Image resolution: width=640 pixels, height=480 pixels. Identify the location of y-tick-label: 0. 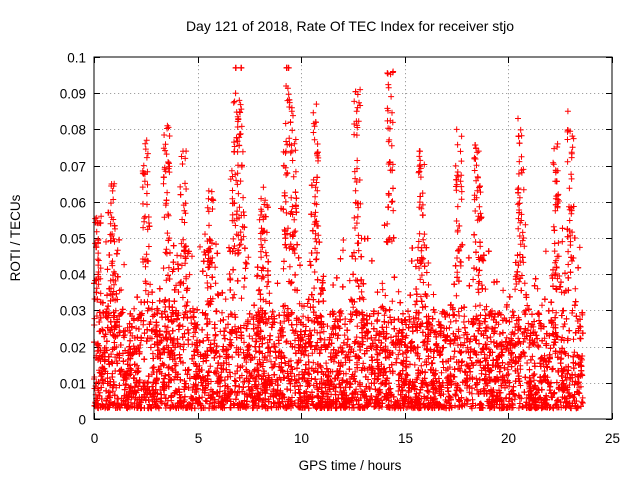
(82, 420).